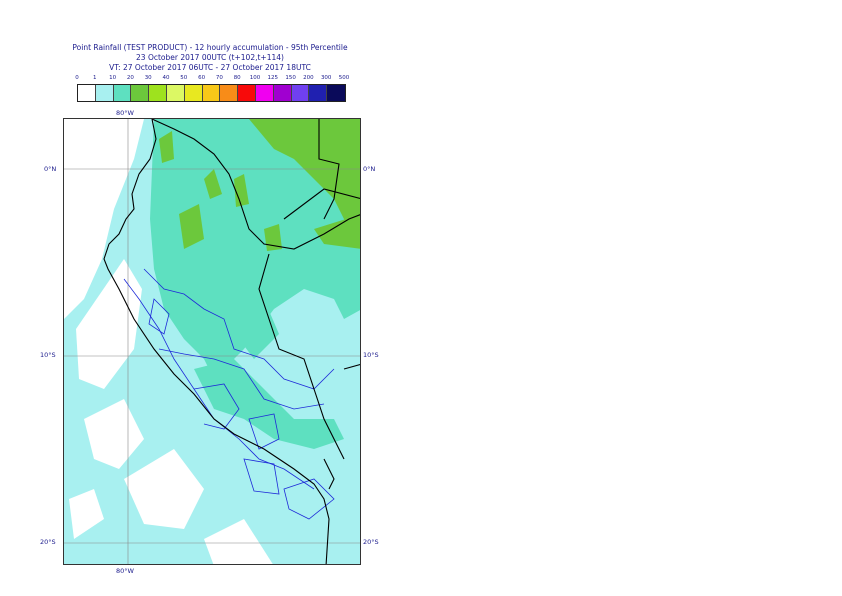 Image resolution: width=842 pixels, height=596 pixels. What do you see at coordinates (290, 78) in the screenshot?
I see `legend-threshold-label: 150` at bounding box center [290, 78].